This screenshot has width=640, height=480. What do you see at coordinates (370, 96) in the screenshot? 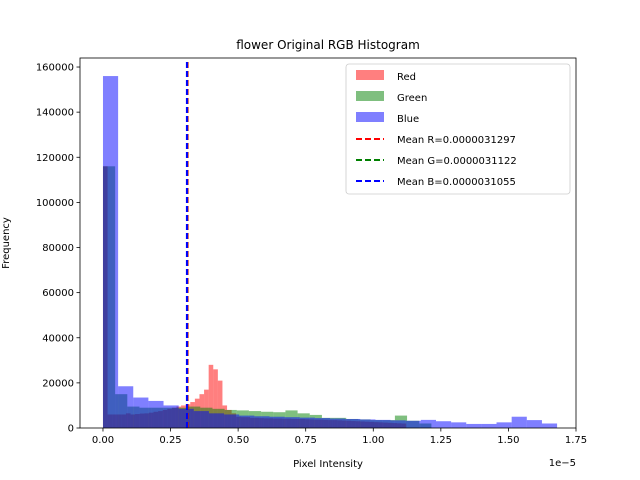
I see `legend-swatch-green` at bounding box center [370, 96].